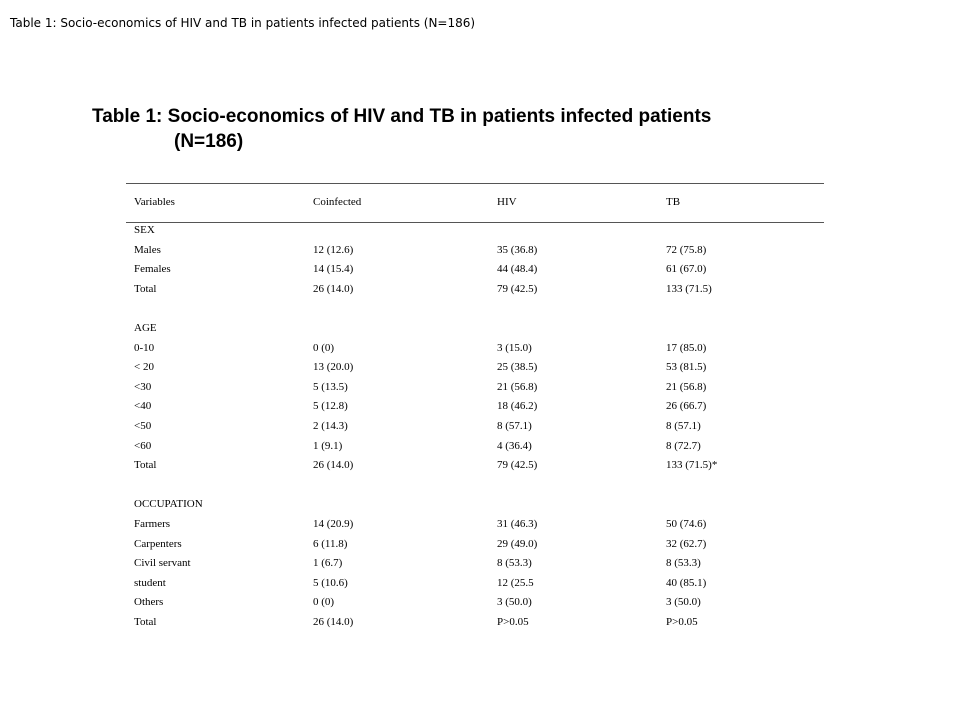  I want to click on cell-variable: student, so click(150, 582).